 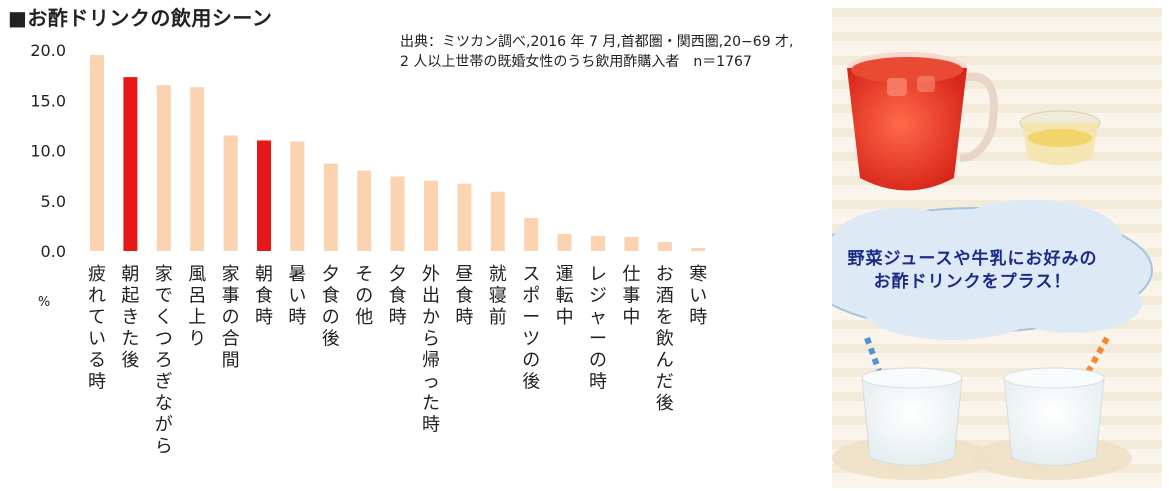 What do you see at coordinates (983, 416) in the screenshot?
I see `milk-glasses` at bounding box center [983, 416].